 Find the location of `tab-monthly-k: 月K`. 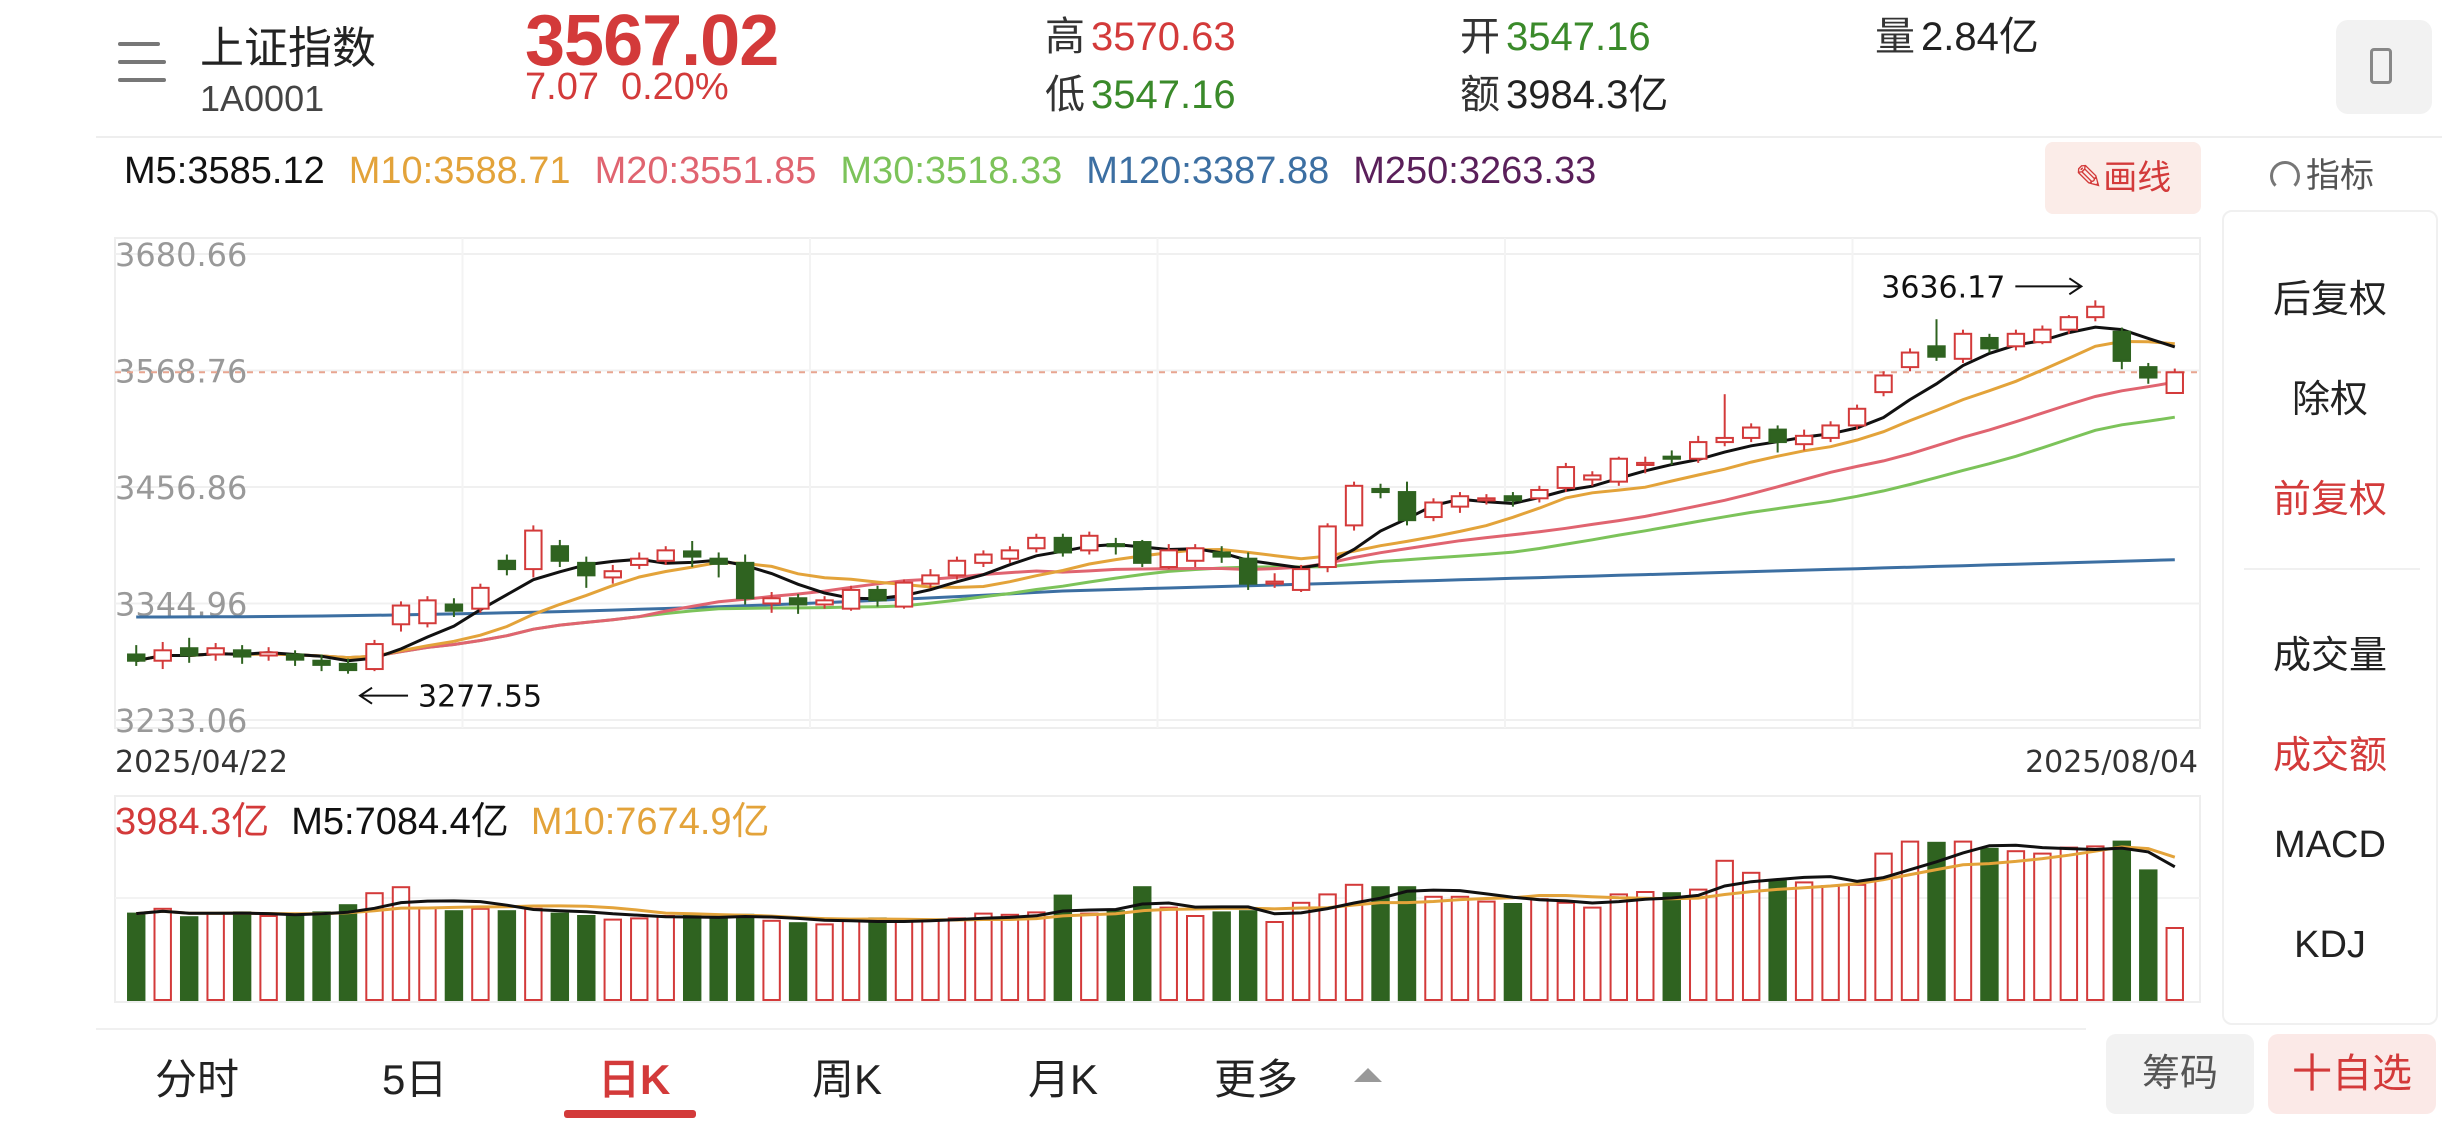

tab-monthly-k: 月K is located at coordinates (1063, 1079).